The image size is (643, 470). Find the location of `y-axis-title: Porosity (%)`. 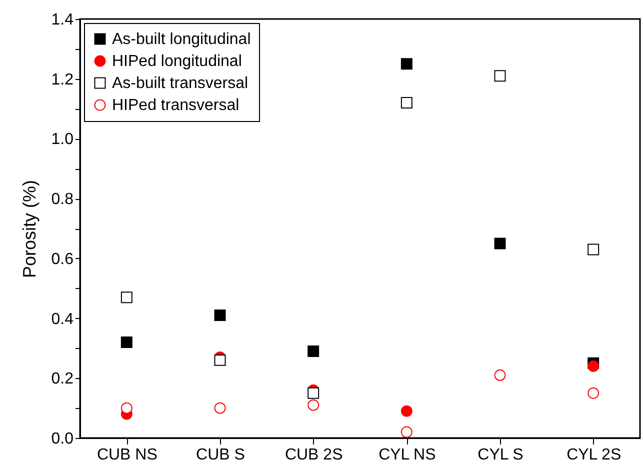

y-axis-title: Porosity (%) is located at coordinates (29, 229).